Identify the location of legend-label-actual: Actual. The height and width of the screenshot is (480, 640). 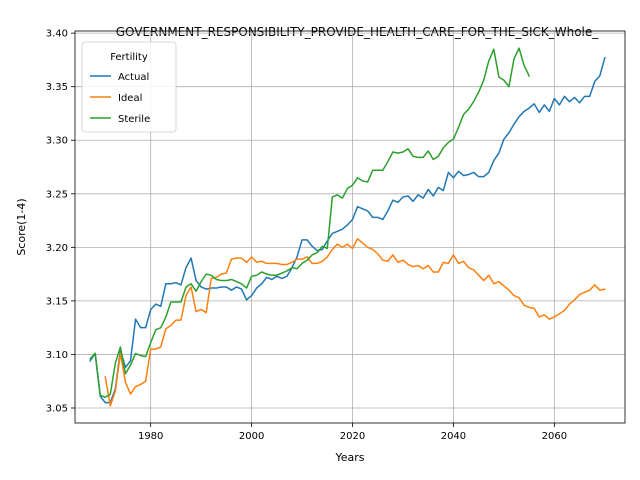
(133, 77).